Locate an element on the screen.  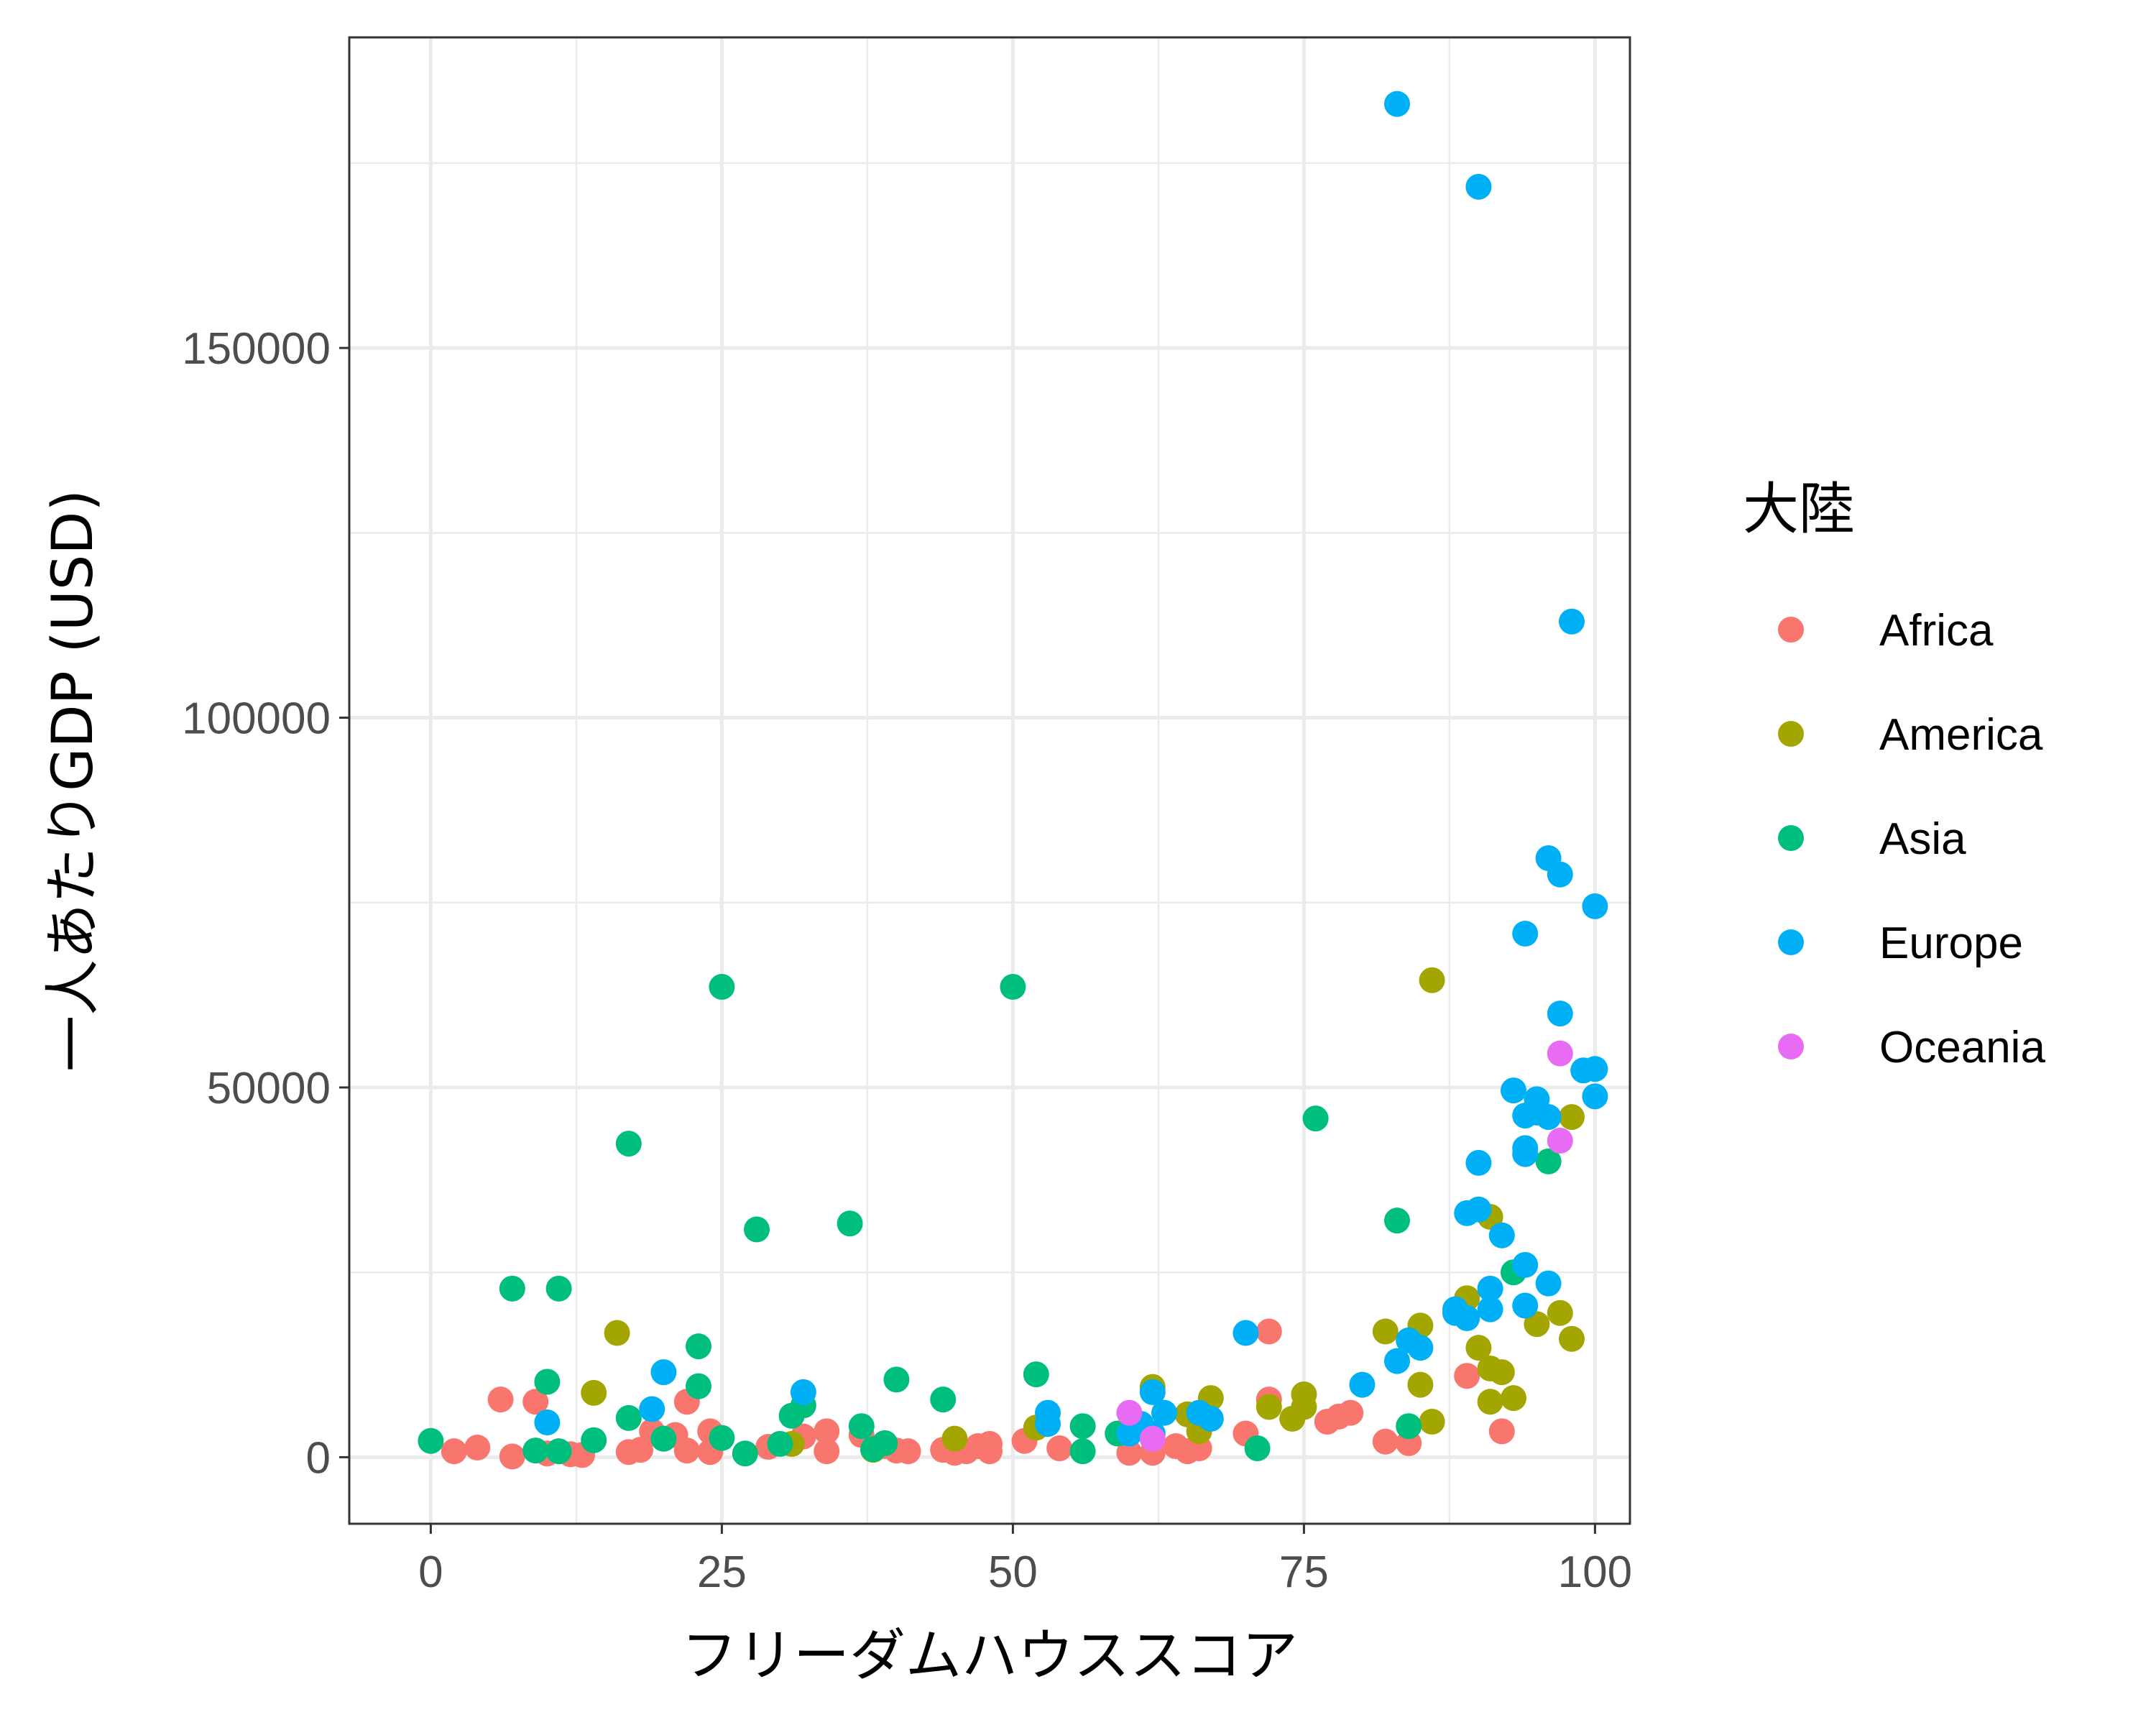
legend-label: Africa is located at coordinates (1937, 631).